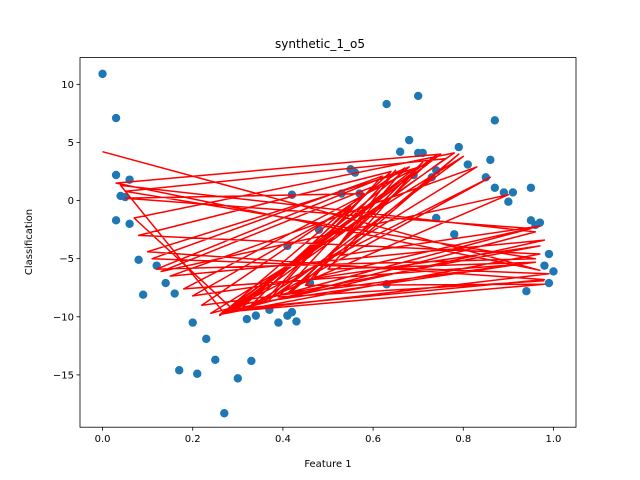  I want to click on y-axis-label: Classification, so click(29, 242).